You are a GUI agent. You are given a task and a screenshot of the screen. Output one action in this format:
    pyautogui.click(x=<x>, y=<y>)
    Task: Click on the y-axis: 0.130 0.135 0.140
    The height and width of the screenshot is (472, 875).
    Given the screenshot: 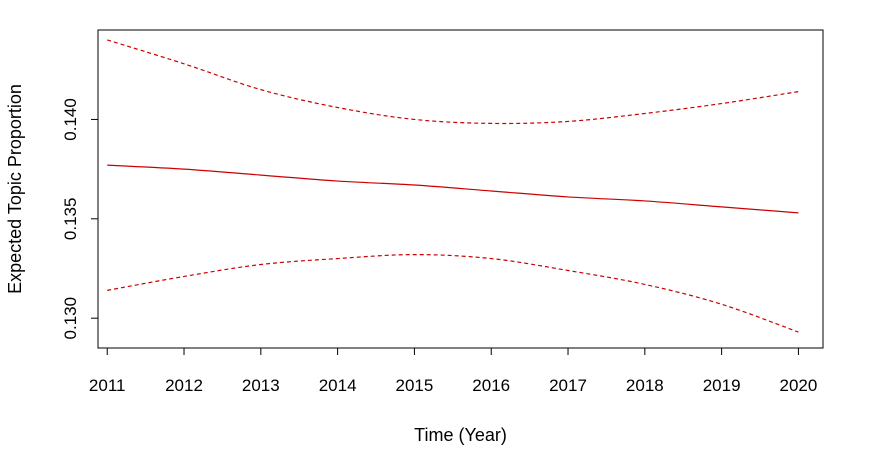 What is the action you would take?
    pyautogui.click(x=80, y=219)
    